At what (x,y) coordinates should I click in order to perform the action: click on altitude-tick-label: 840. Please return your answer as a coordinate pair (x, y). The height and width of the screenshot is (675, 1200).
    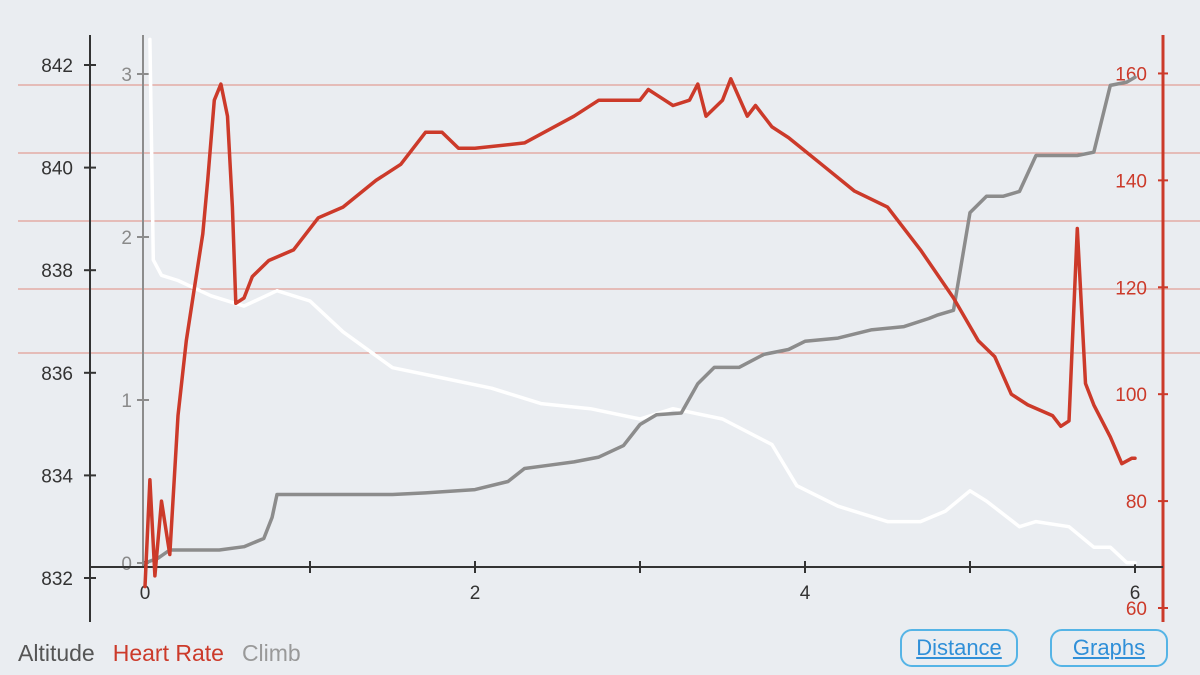
    Looking at the image, I should click on (57, 169).